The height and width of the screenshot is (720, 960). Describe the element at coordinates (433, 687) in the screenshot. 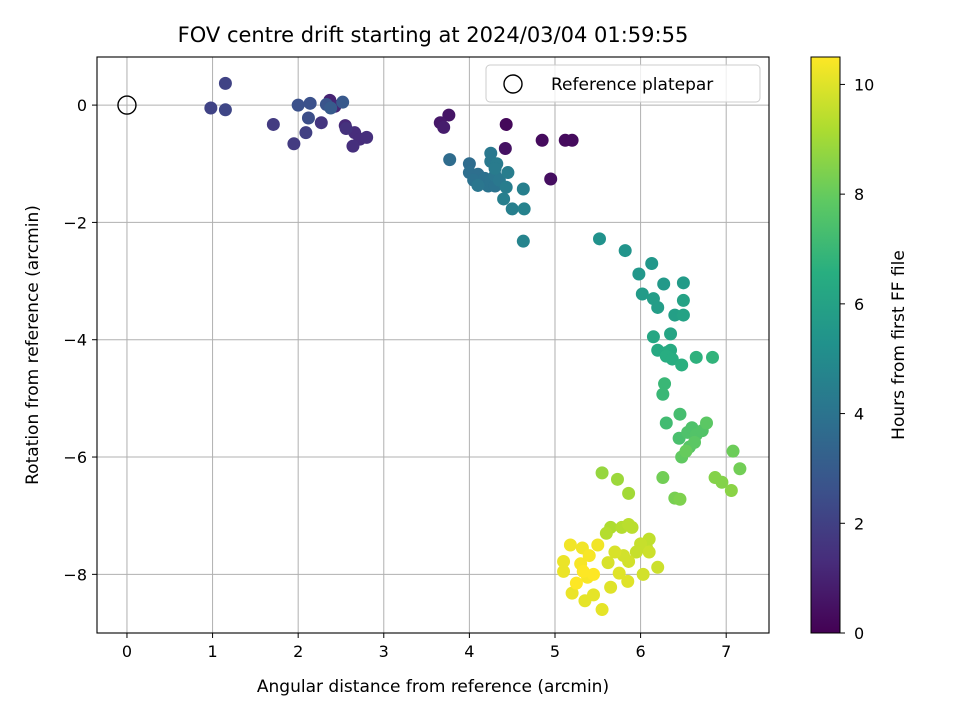

I see `x-axis-label: Angular distance from reference (arcmin)` at that location.